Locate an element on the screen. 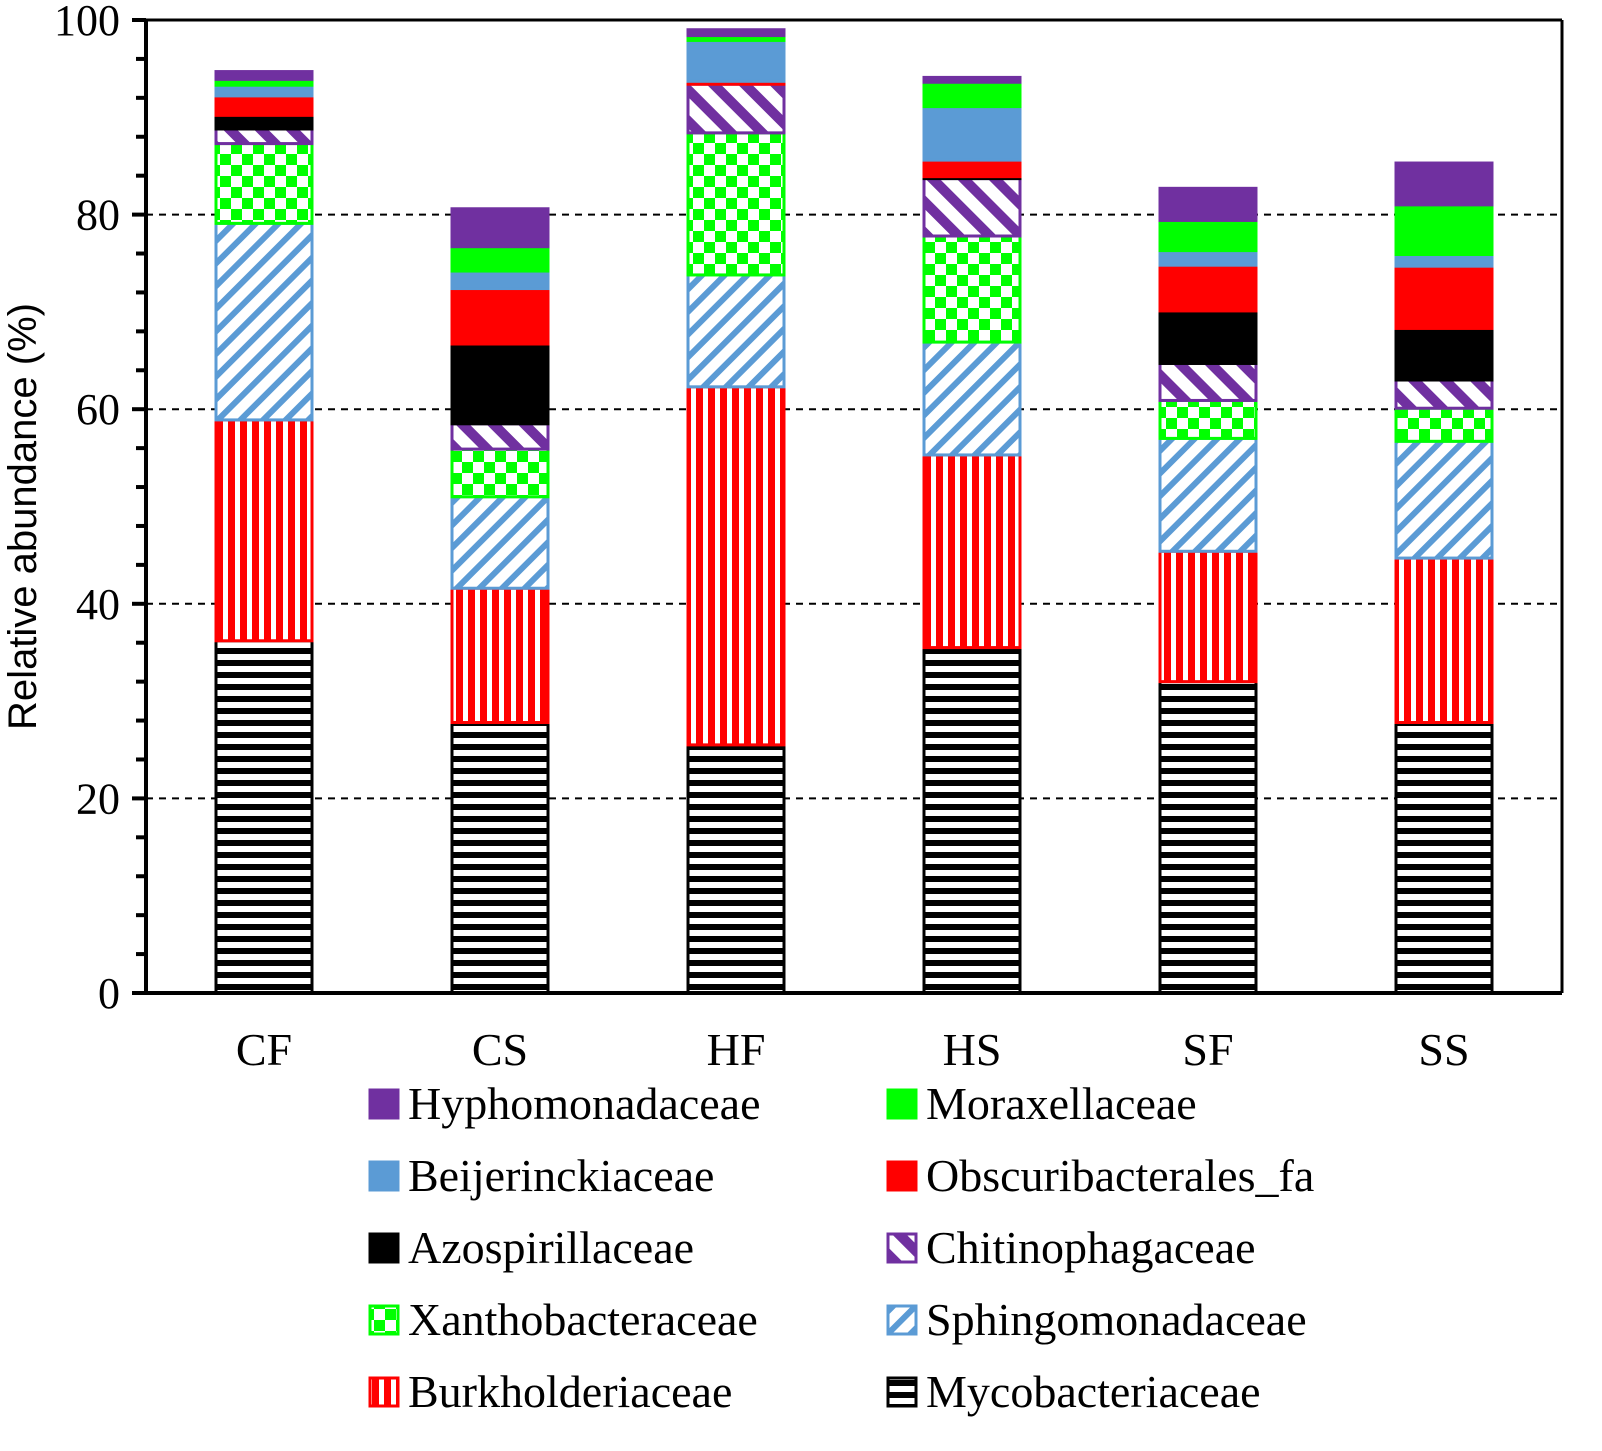  y-tick-label-20: 20 is located at coordinates (98, 798).